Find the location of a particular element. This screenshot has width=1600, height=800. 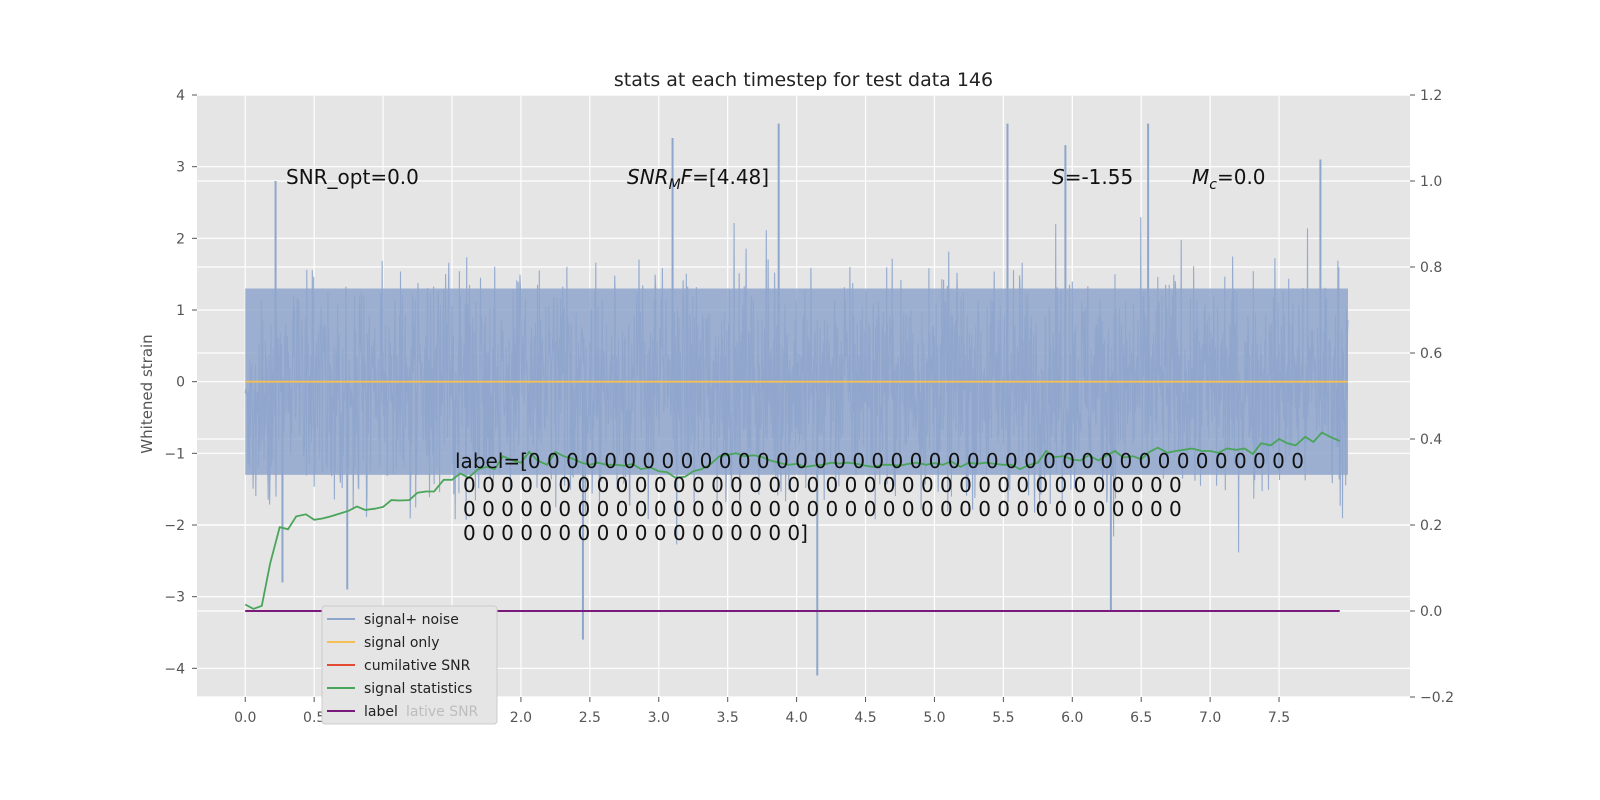

y-tick-label-3: −1 is located at coordinates (174, 454).